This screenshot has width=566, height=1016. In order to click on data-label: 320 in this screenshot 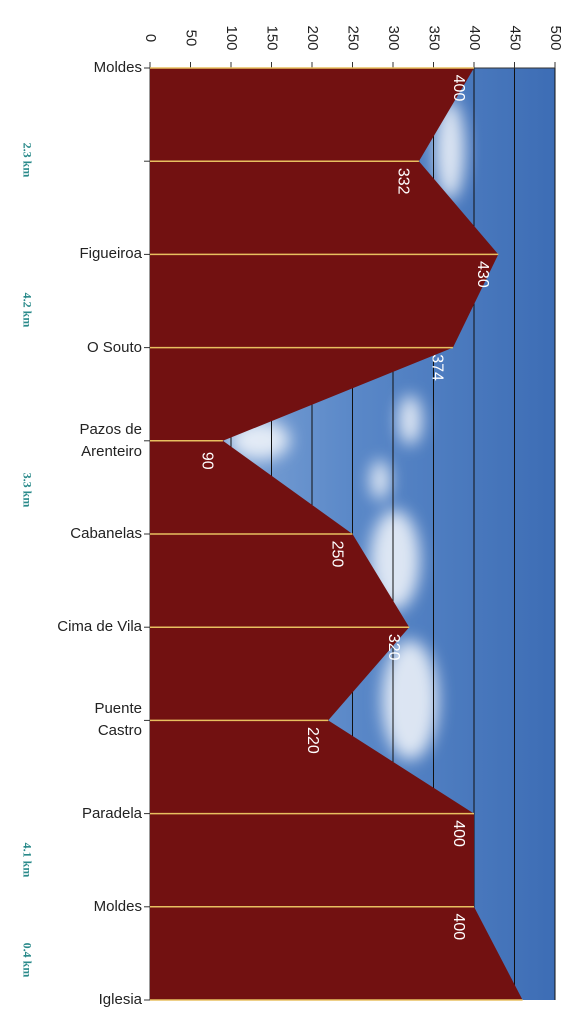, I will do `click(393, 647)`.